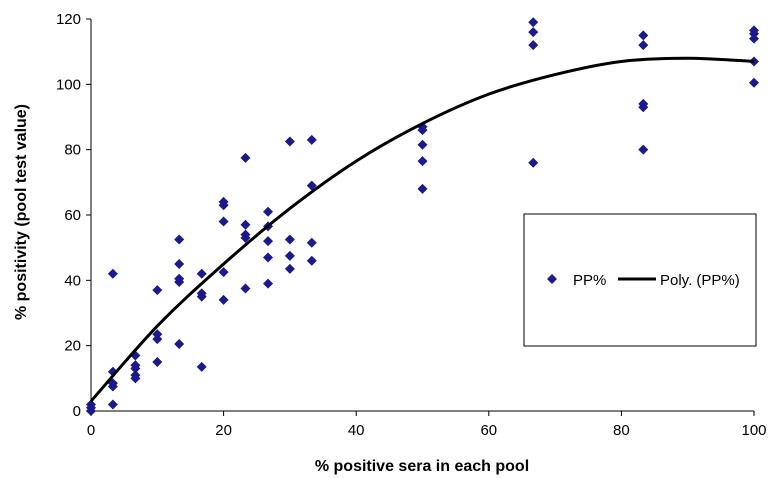 The width and height of the screenshot is (771, 478). What do you see at coordinates (700, 280) in the screenshot?
I see `legend-label-poly: Poly. (PP%)` at bounding box center [700, 280].